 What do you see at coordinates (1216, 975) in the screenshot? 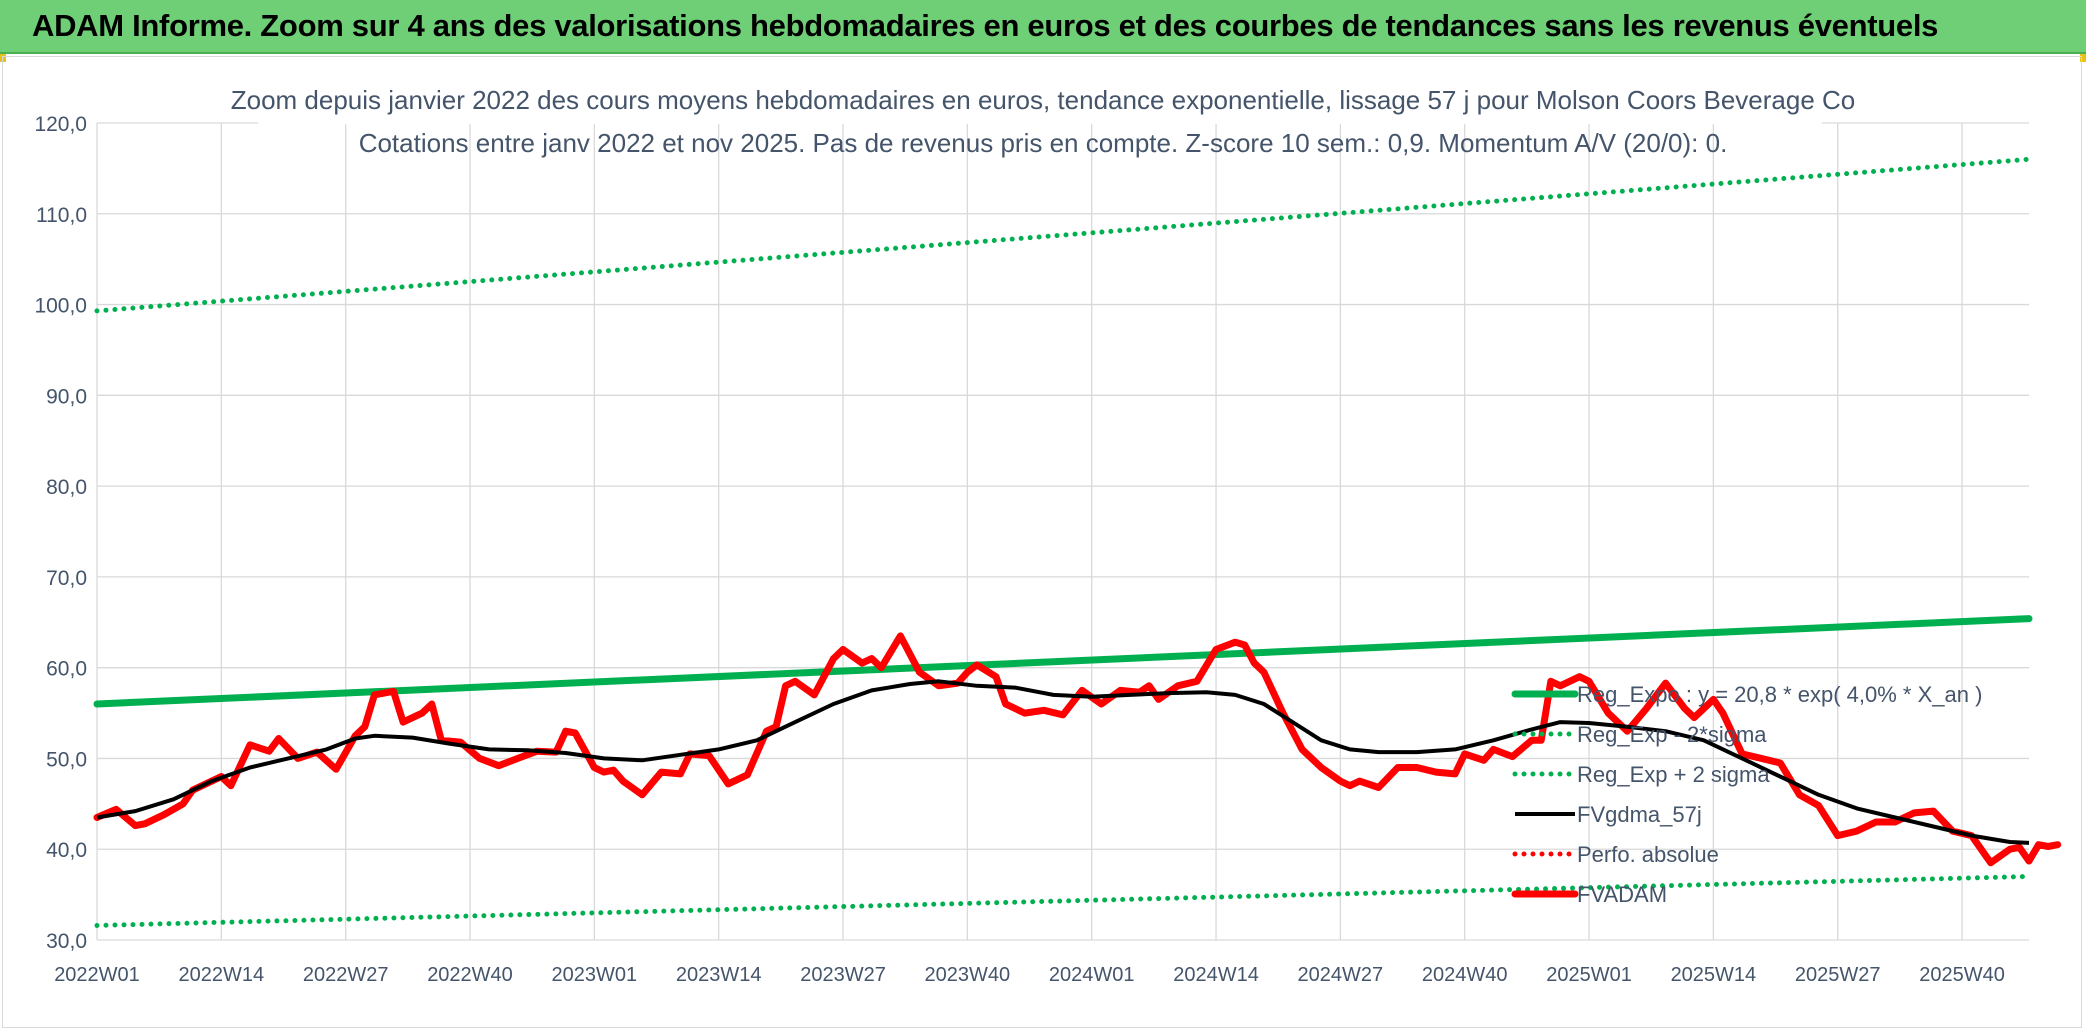
I see `x-tick-label: 2024W14` at bounding box center [1216, 975].